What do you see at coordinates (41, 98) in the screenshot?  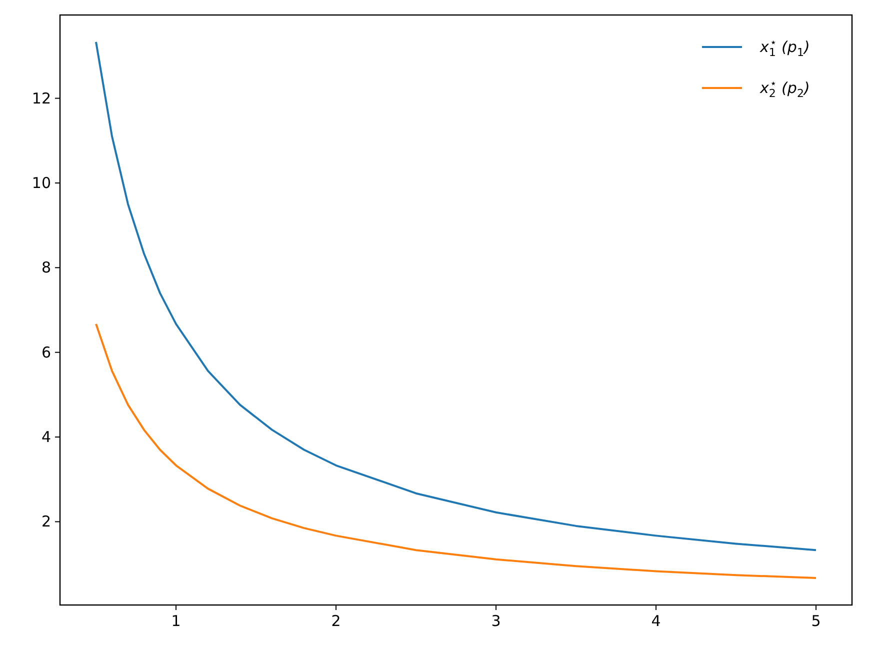 I see `y-tick-label: 12` at bounding box center [41, 98].